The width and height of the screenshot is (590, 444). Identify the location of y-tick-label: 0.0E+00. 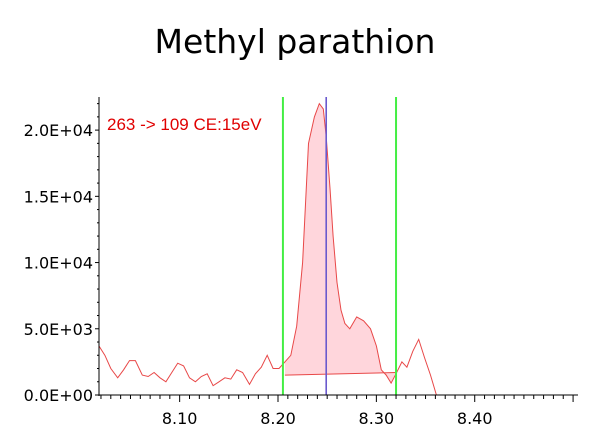
(58, 395).